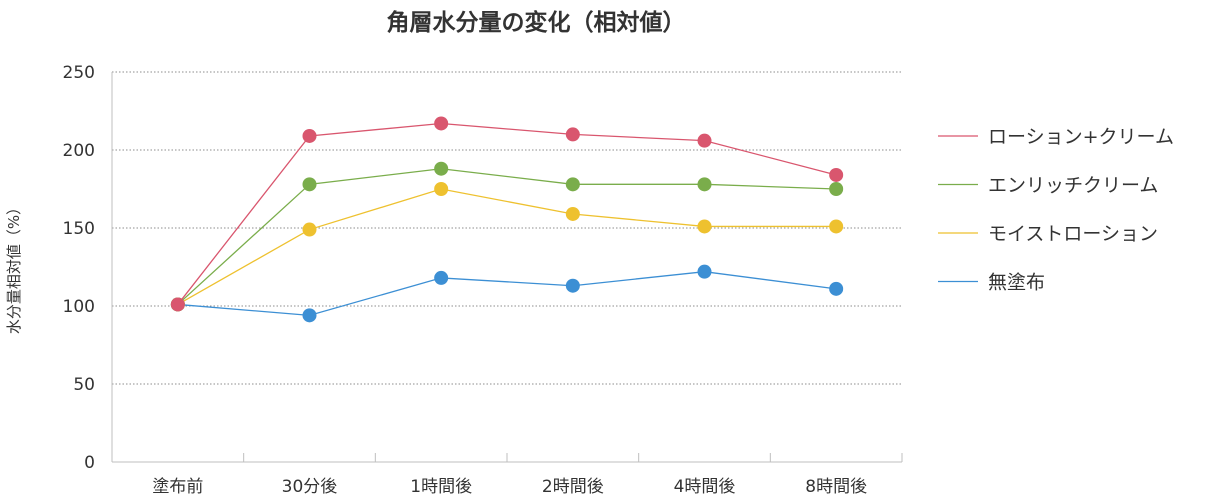 Image resolution: width=1216 pixels, height=496 pixels. I want to click on x-tick-label: 30分後, so click(310, 486).